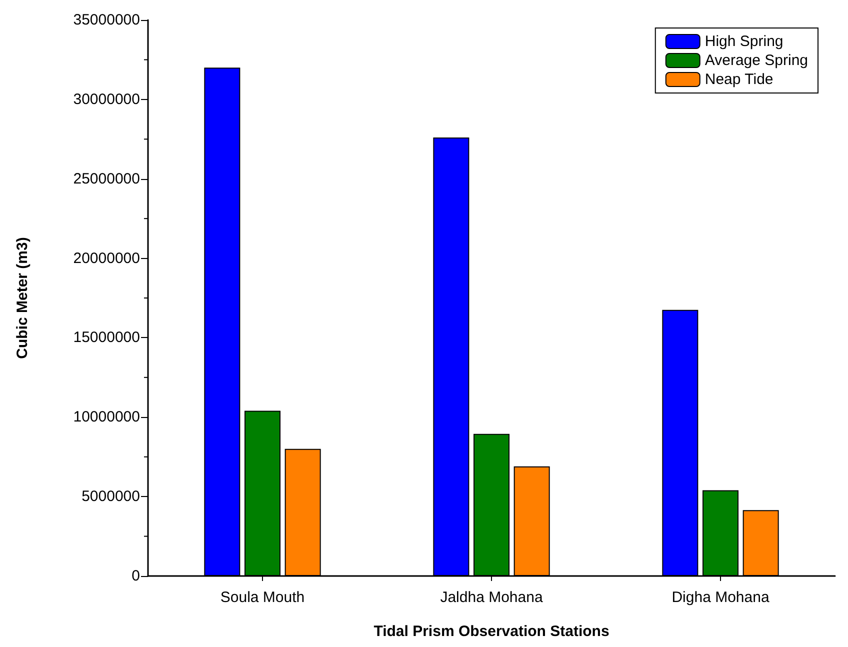 The height and width of the screenshot is (647, 848). I want to click on y-tick-label: 25000000, so click(106, 179).